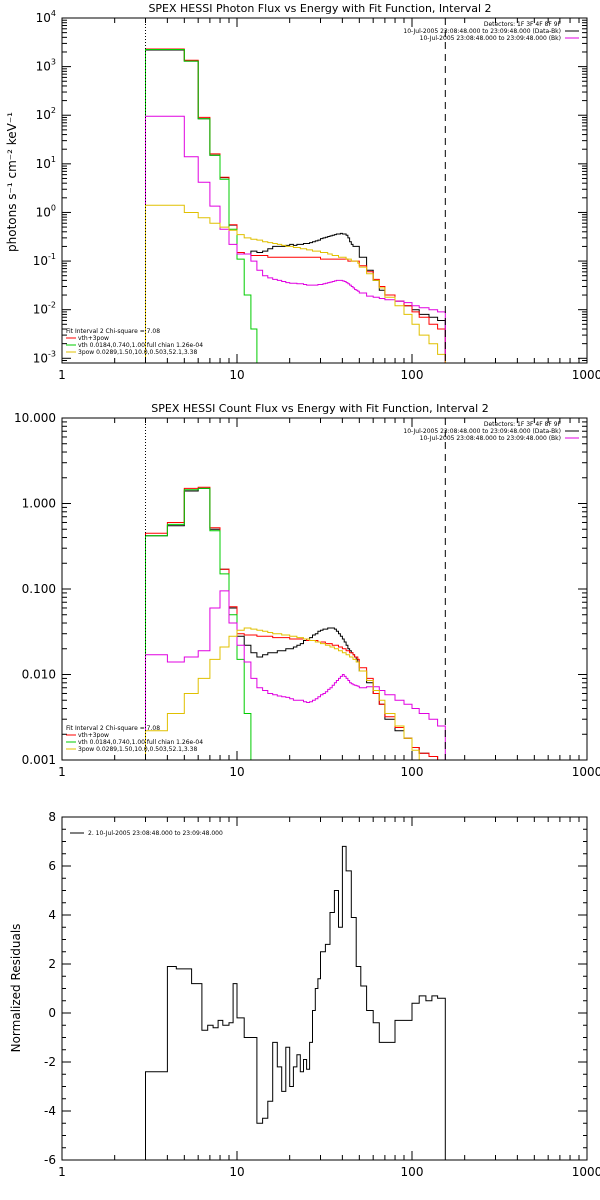 Image resolution: width=600 pixels, height=1200 pixels. What do you see at coordinates (46, 114) in the screenshot?
I see `photon-y-tick-label: 10²` at bounding box center [46, 114].